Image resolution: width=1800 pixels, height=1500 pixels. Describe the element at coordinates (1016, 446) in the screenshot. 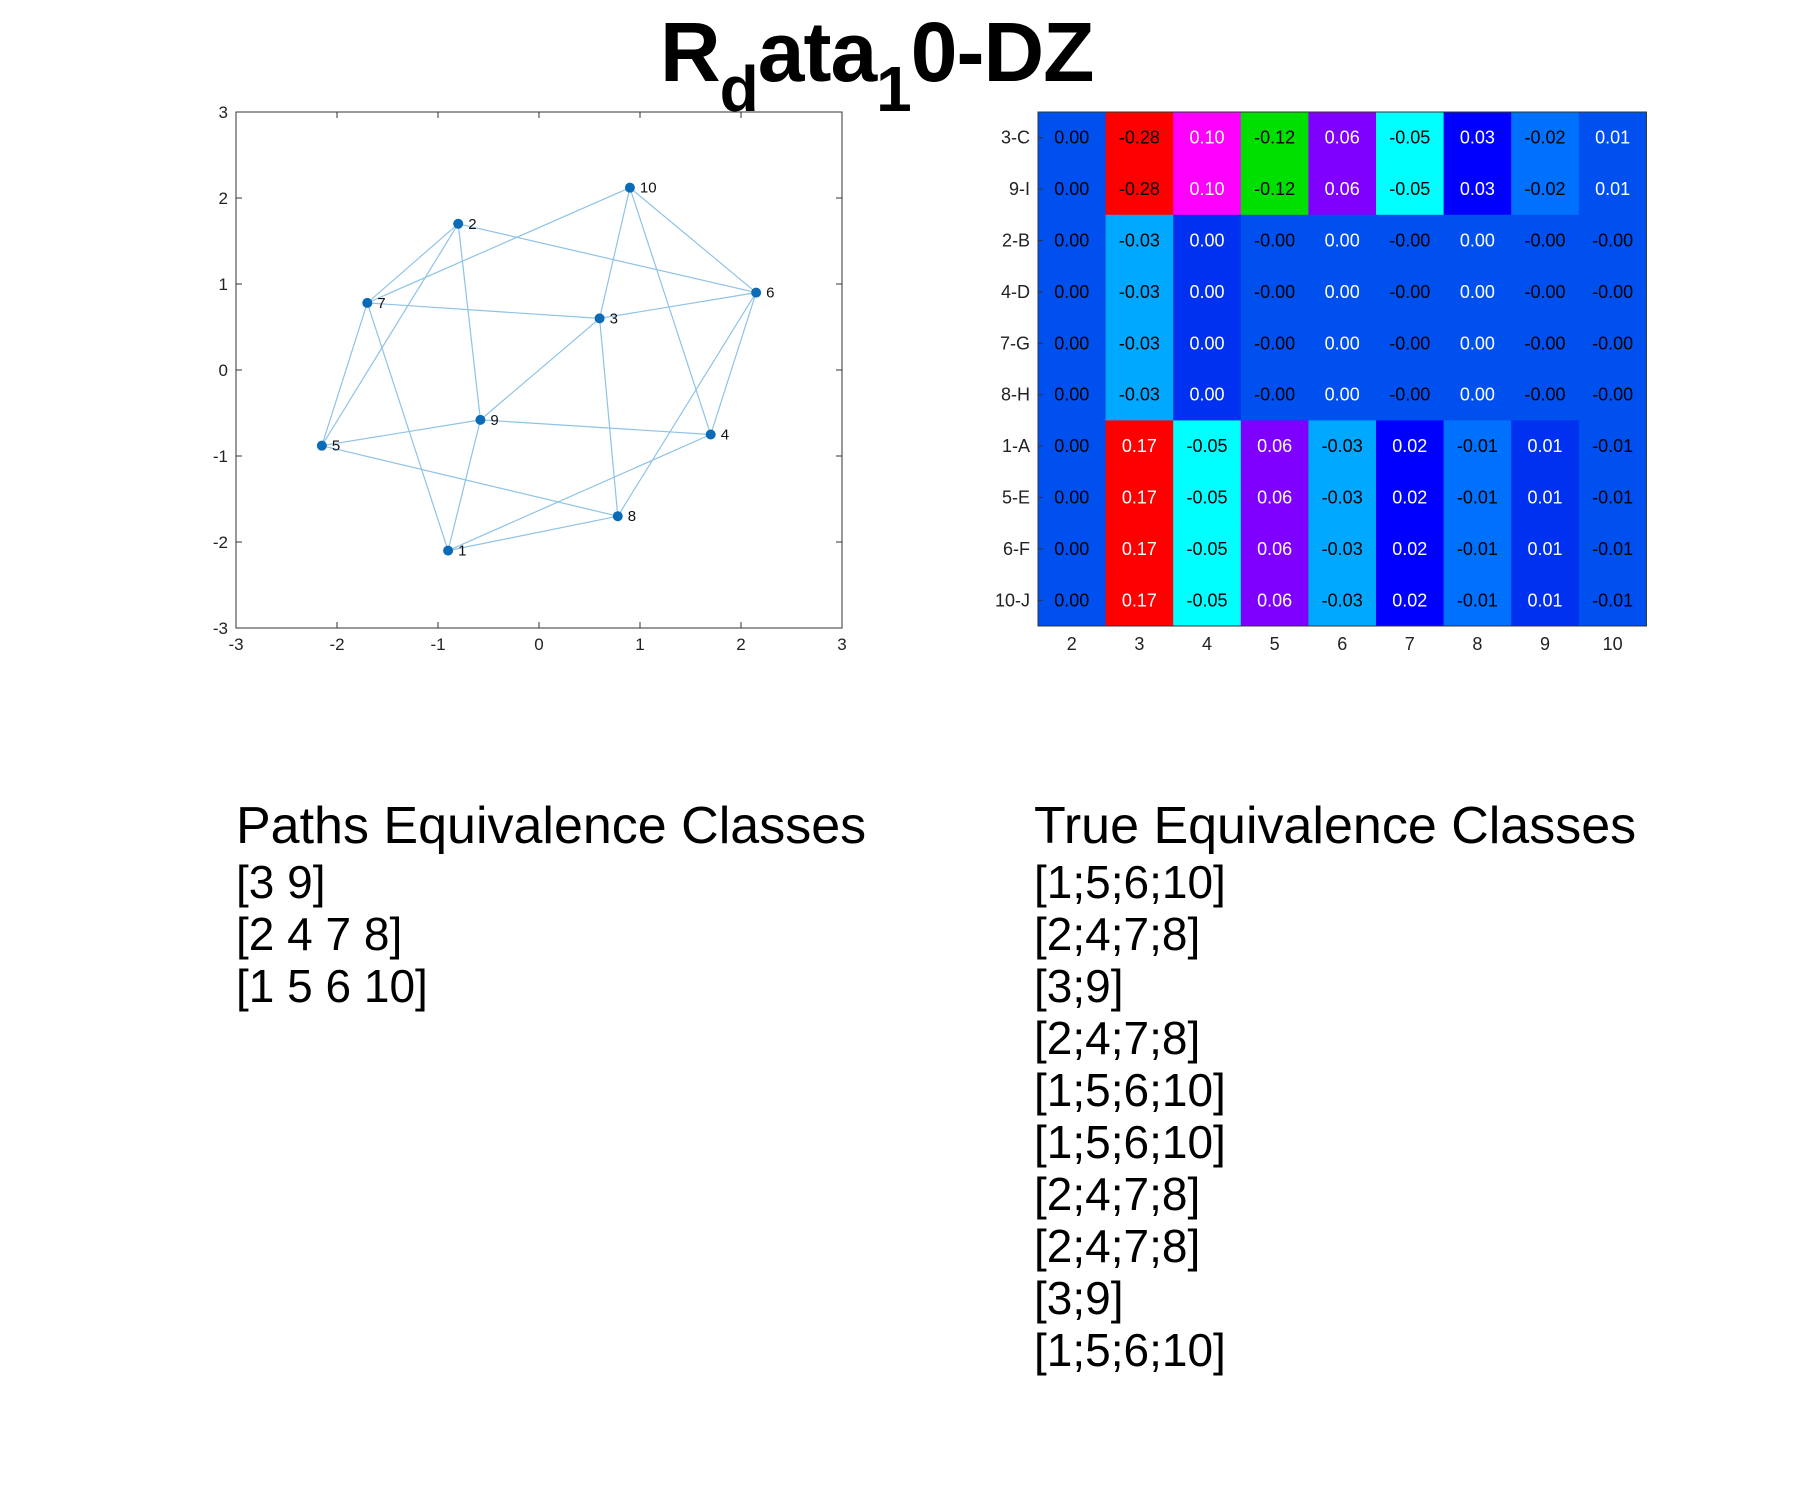

I see `row-label: 1-A` at that location.